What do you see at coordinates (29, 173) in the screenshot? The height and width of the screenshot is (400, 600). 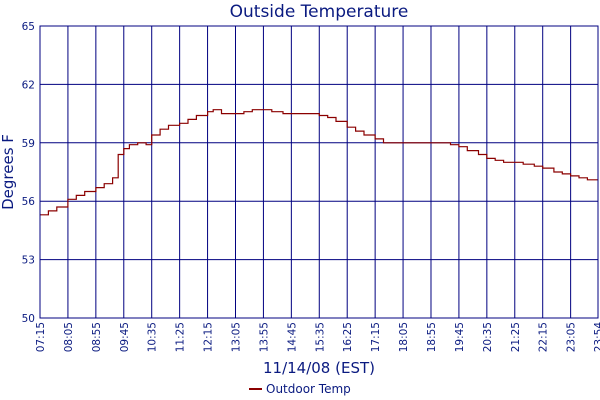 I see `y-axis-ticks: 50 53 56 59 62 65` at bounding box center [29, 173].